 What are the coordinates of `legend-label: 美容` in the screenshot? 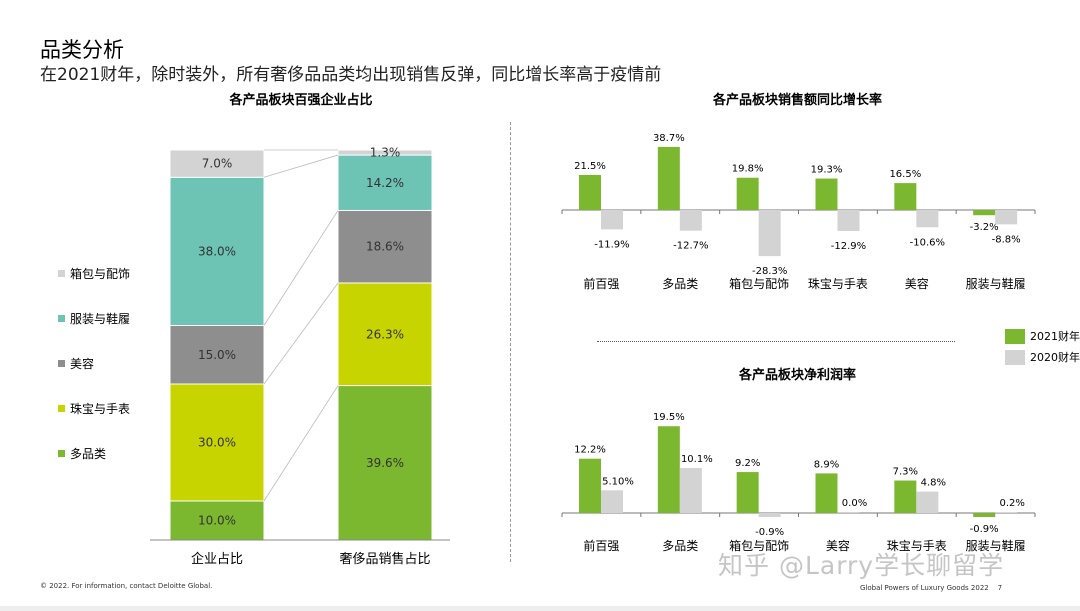 It's located at (82, 364).